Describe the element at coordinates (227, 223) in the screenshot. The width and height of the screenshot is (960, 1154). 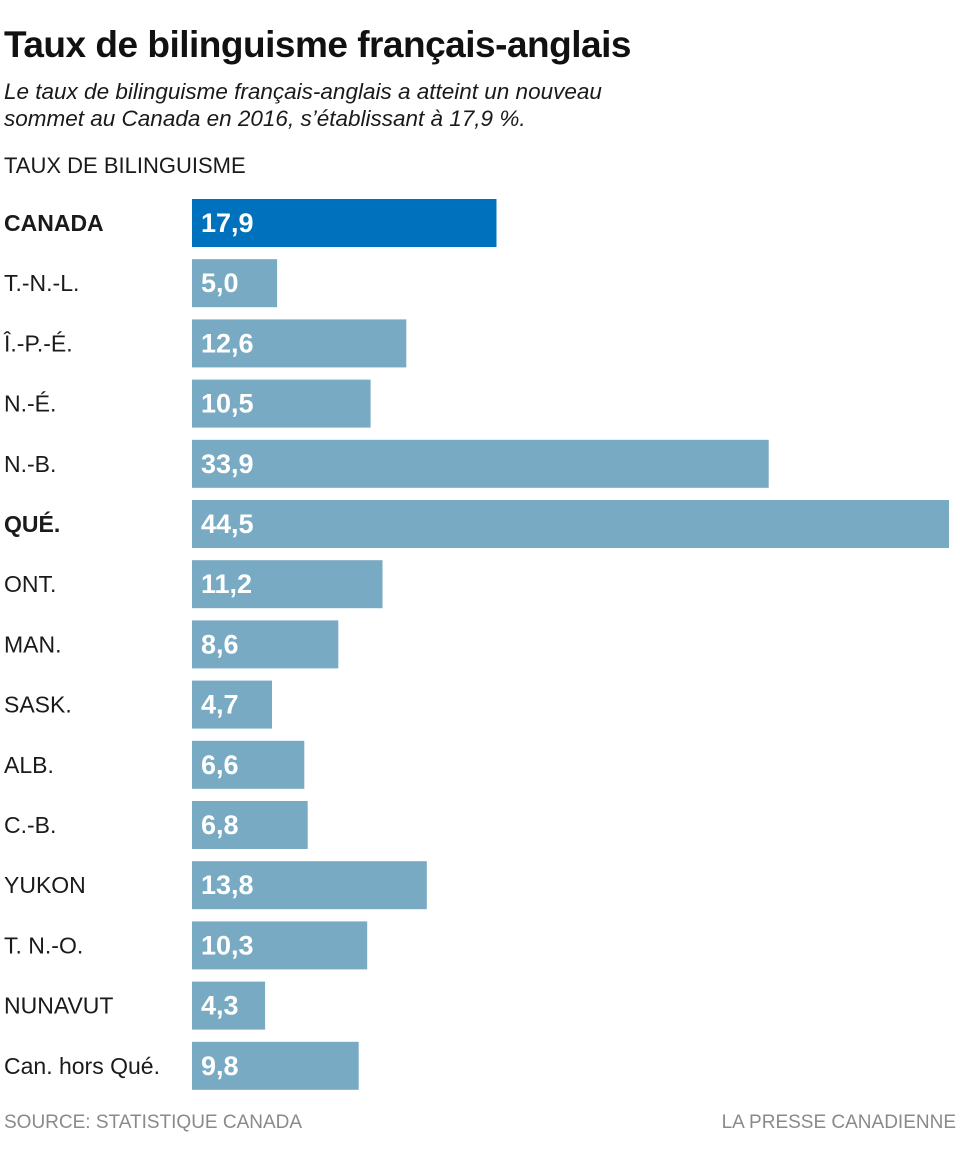
I see `value-label-canada: 17,9` at that location.